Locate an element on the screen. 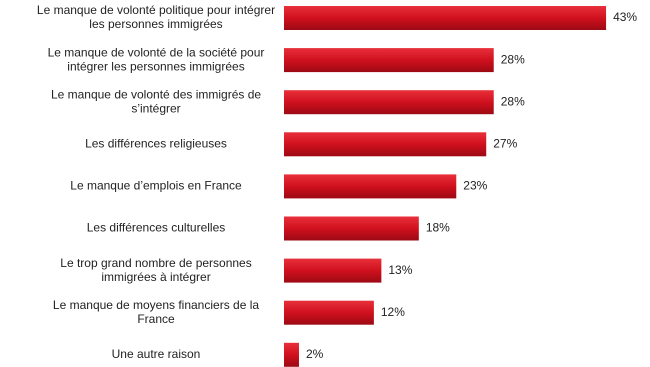 The height and width of the screenshot is (367, 650). category-label: immigrées à intégrer is located at coordinates (155, 277).